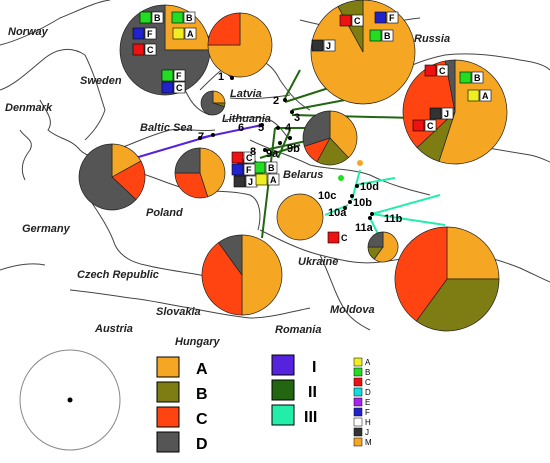 The image size is (550, 463). What do you see at coordinates (182, 404) in the screenshot?
I see `legend-clusters: A B C D` at bounding box center [182, 404].